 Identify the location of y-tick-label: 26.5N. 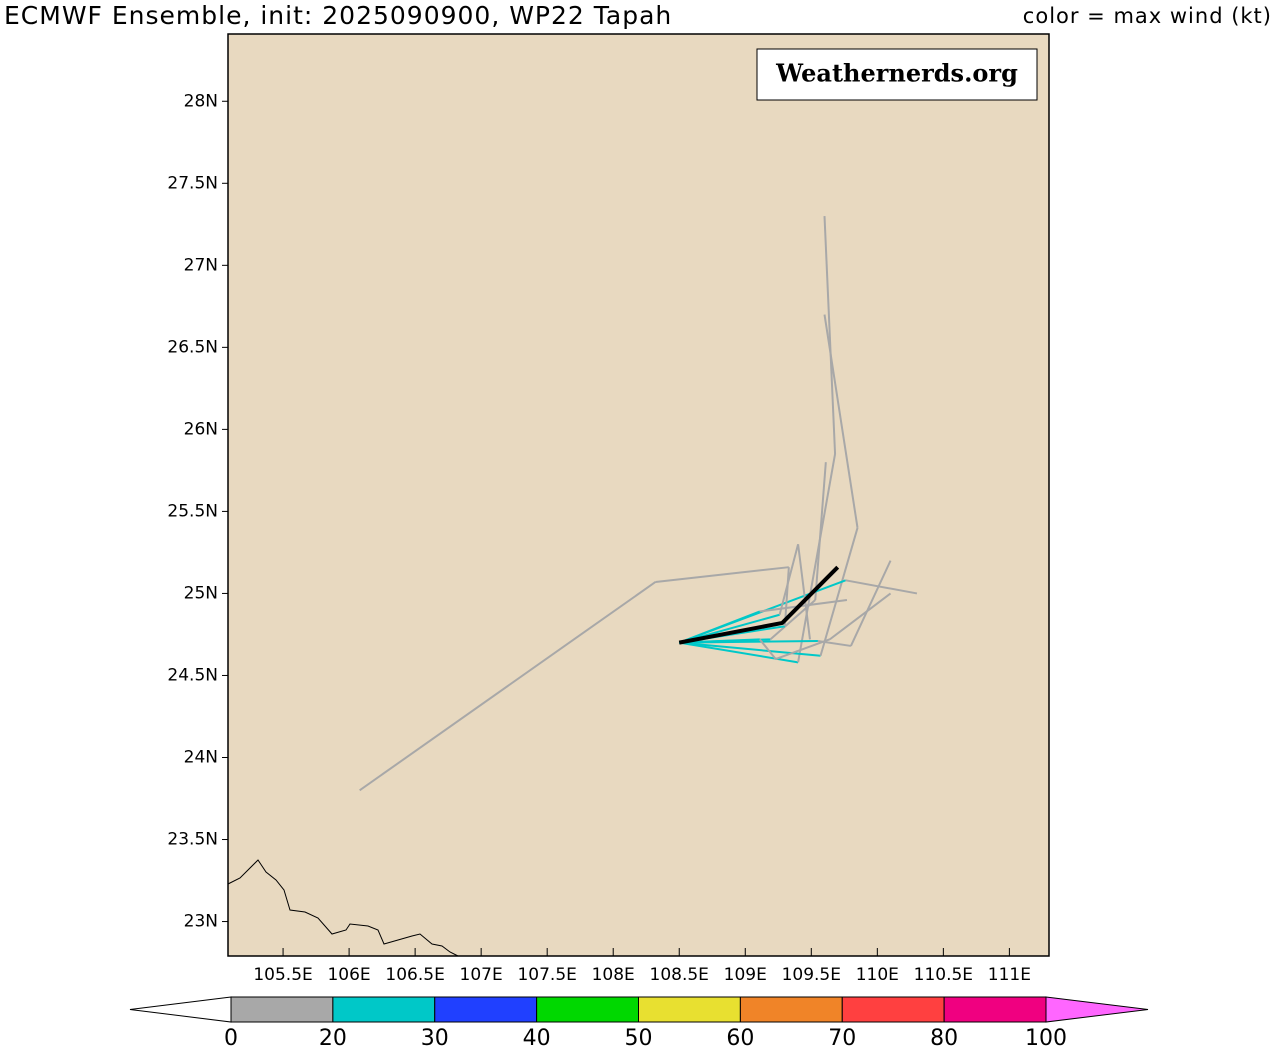
(192, 347).